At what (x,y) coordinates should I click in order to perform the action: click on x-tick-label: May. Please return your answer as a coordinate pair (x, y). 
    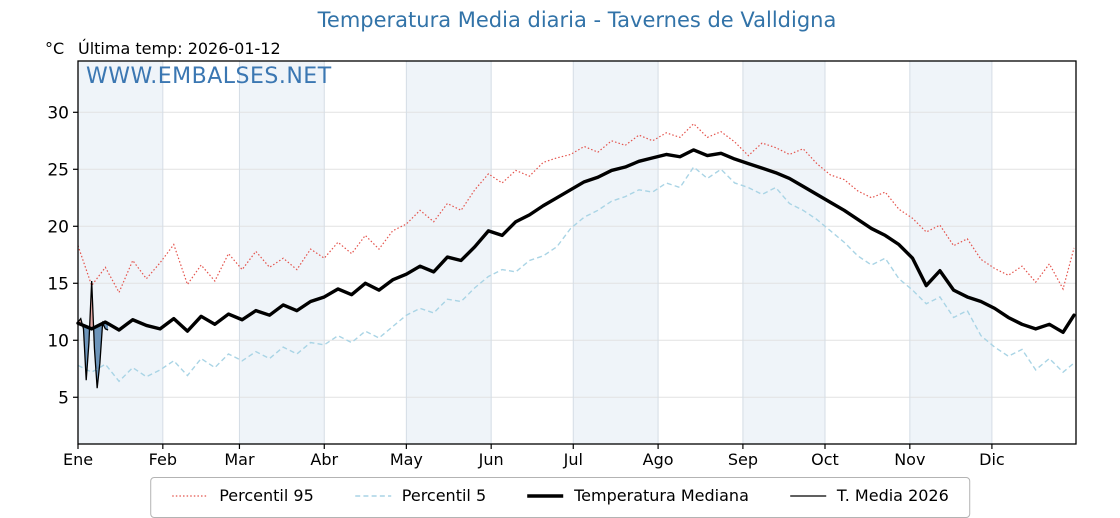
    Looking at the image, I should click on (406, 459).